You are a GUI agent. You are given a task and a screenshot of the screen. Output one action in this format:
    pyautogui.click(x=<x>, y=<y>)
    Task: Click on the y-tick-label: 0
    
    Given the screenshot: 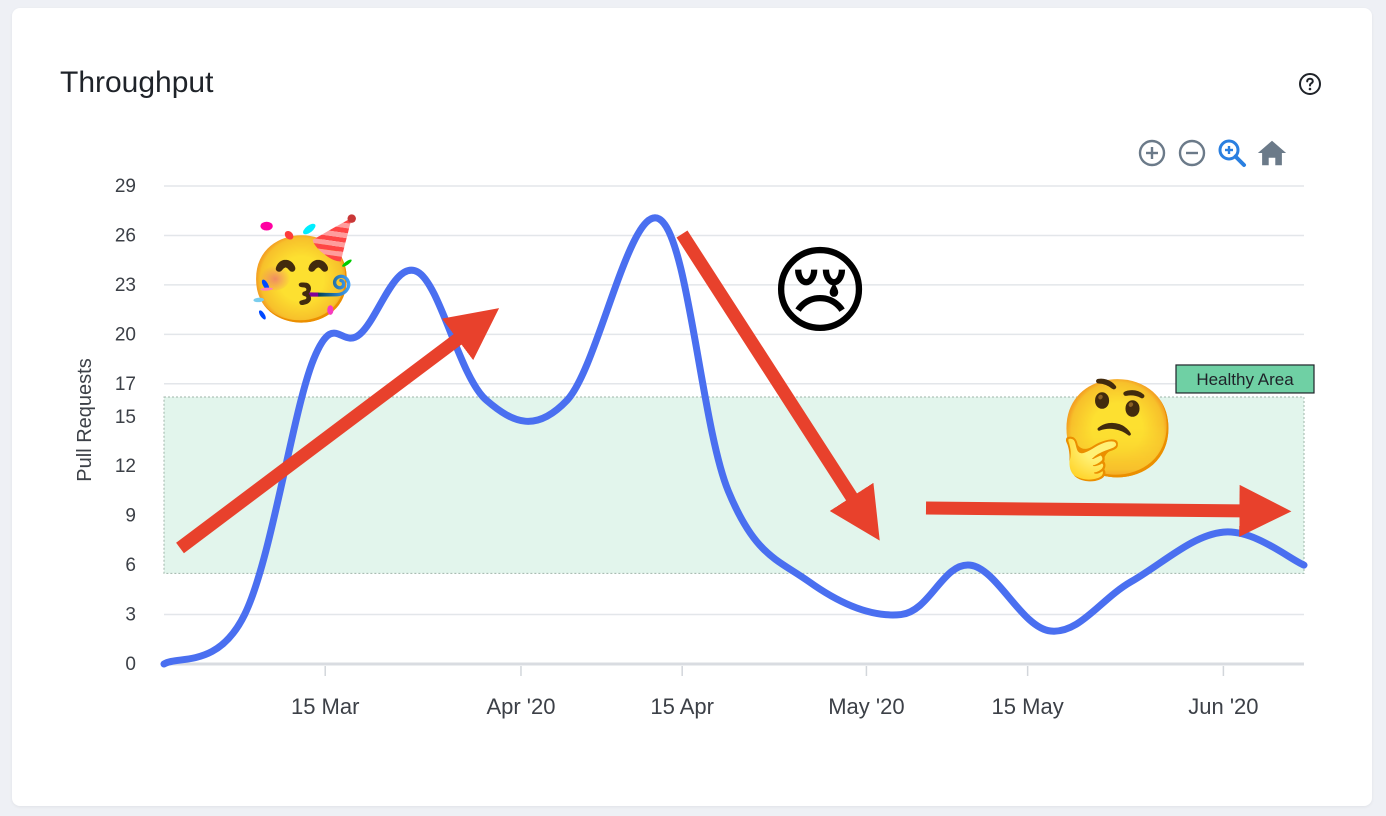 What is the action you would take?
    pyautogui.click(x=130, y=664)
    